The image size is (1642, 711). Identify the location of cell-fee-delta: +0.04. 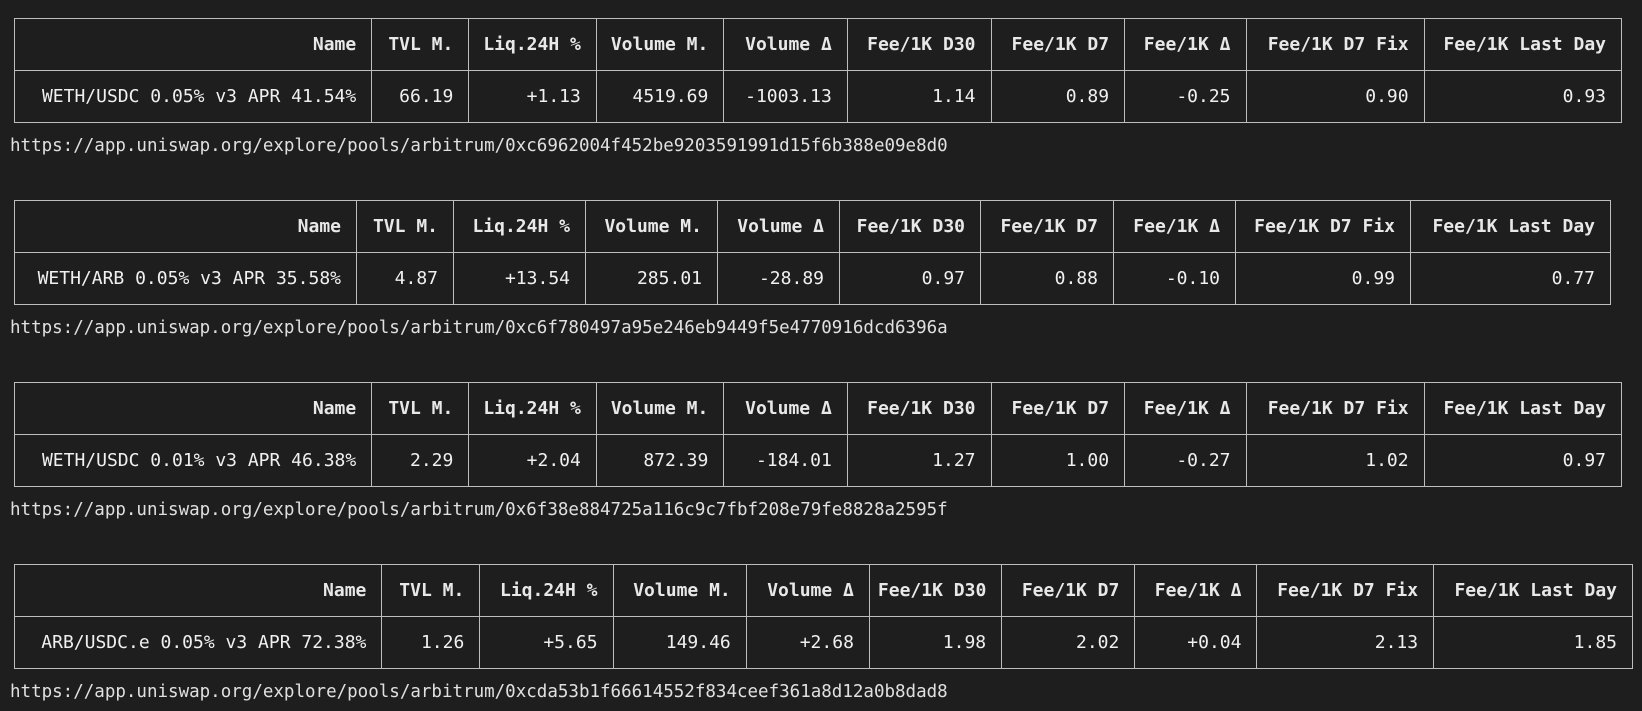
(1196, 642).